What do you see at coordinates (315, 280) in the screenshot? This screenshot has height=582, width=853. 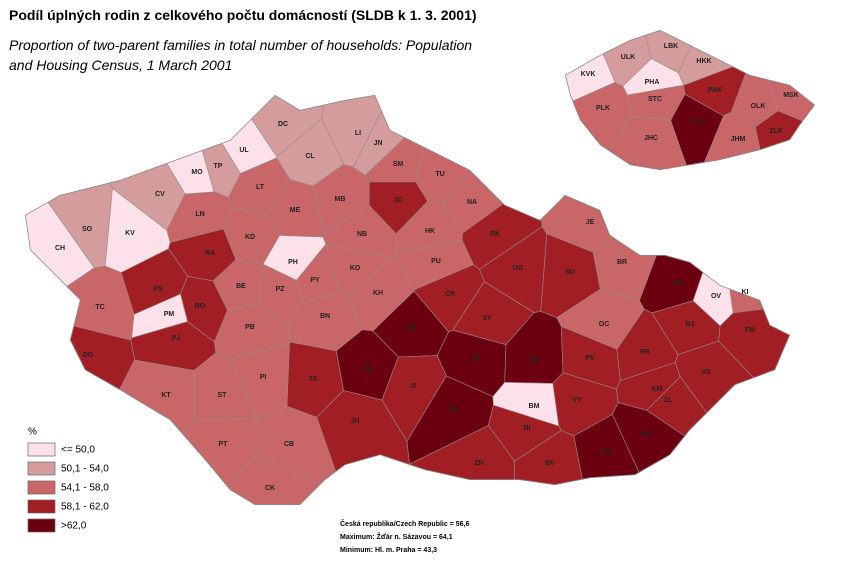 I see `district-label: PY` at bounding box center [315, 280].